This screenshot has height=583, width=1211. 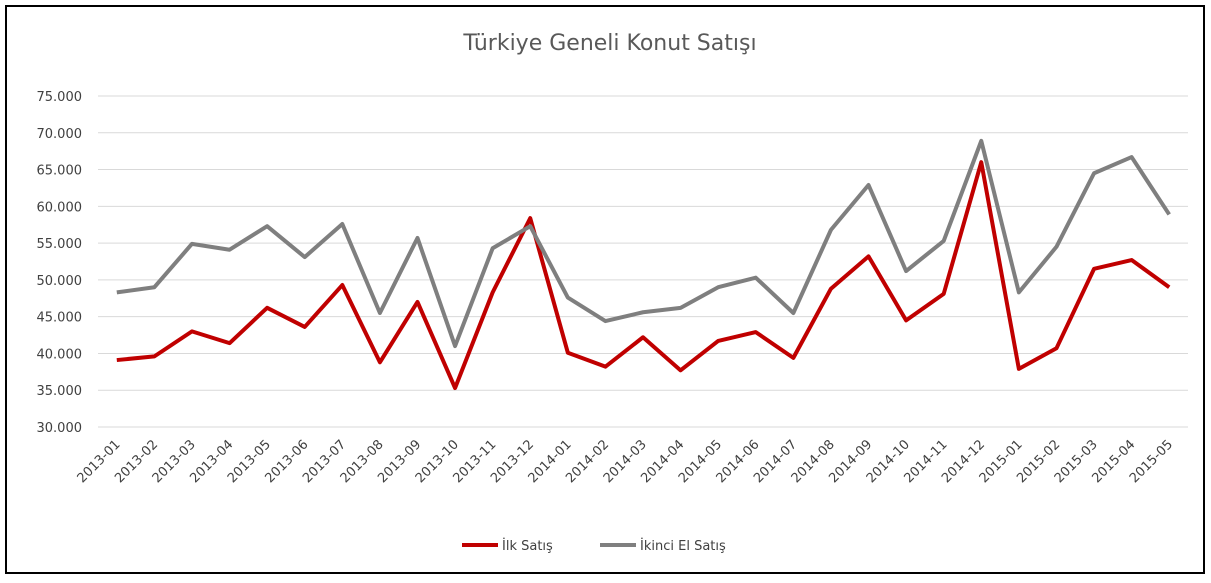 I want to click on y-tick-label: 35.000, so click(x=60, y=391).